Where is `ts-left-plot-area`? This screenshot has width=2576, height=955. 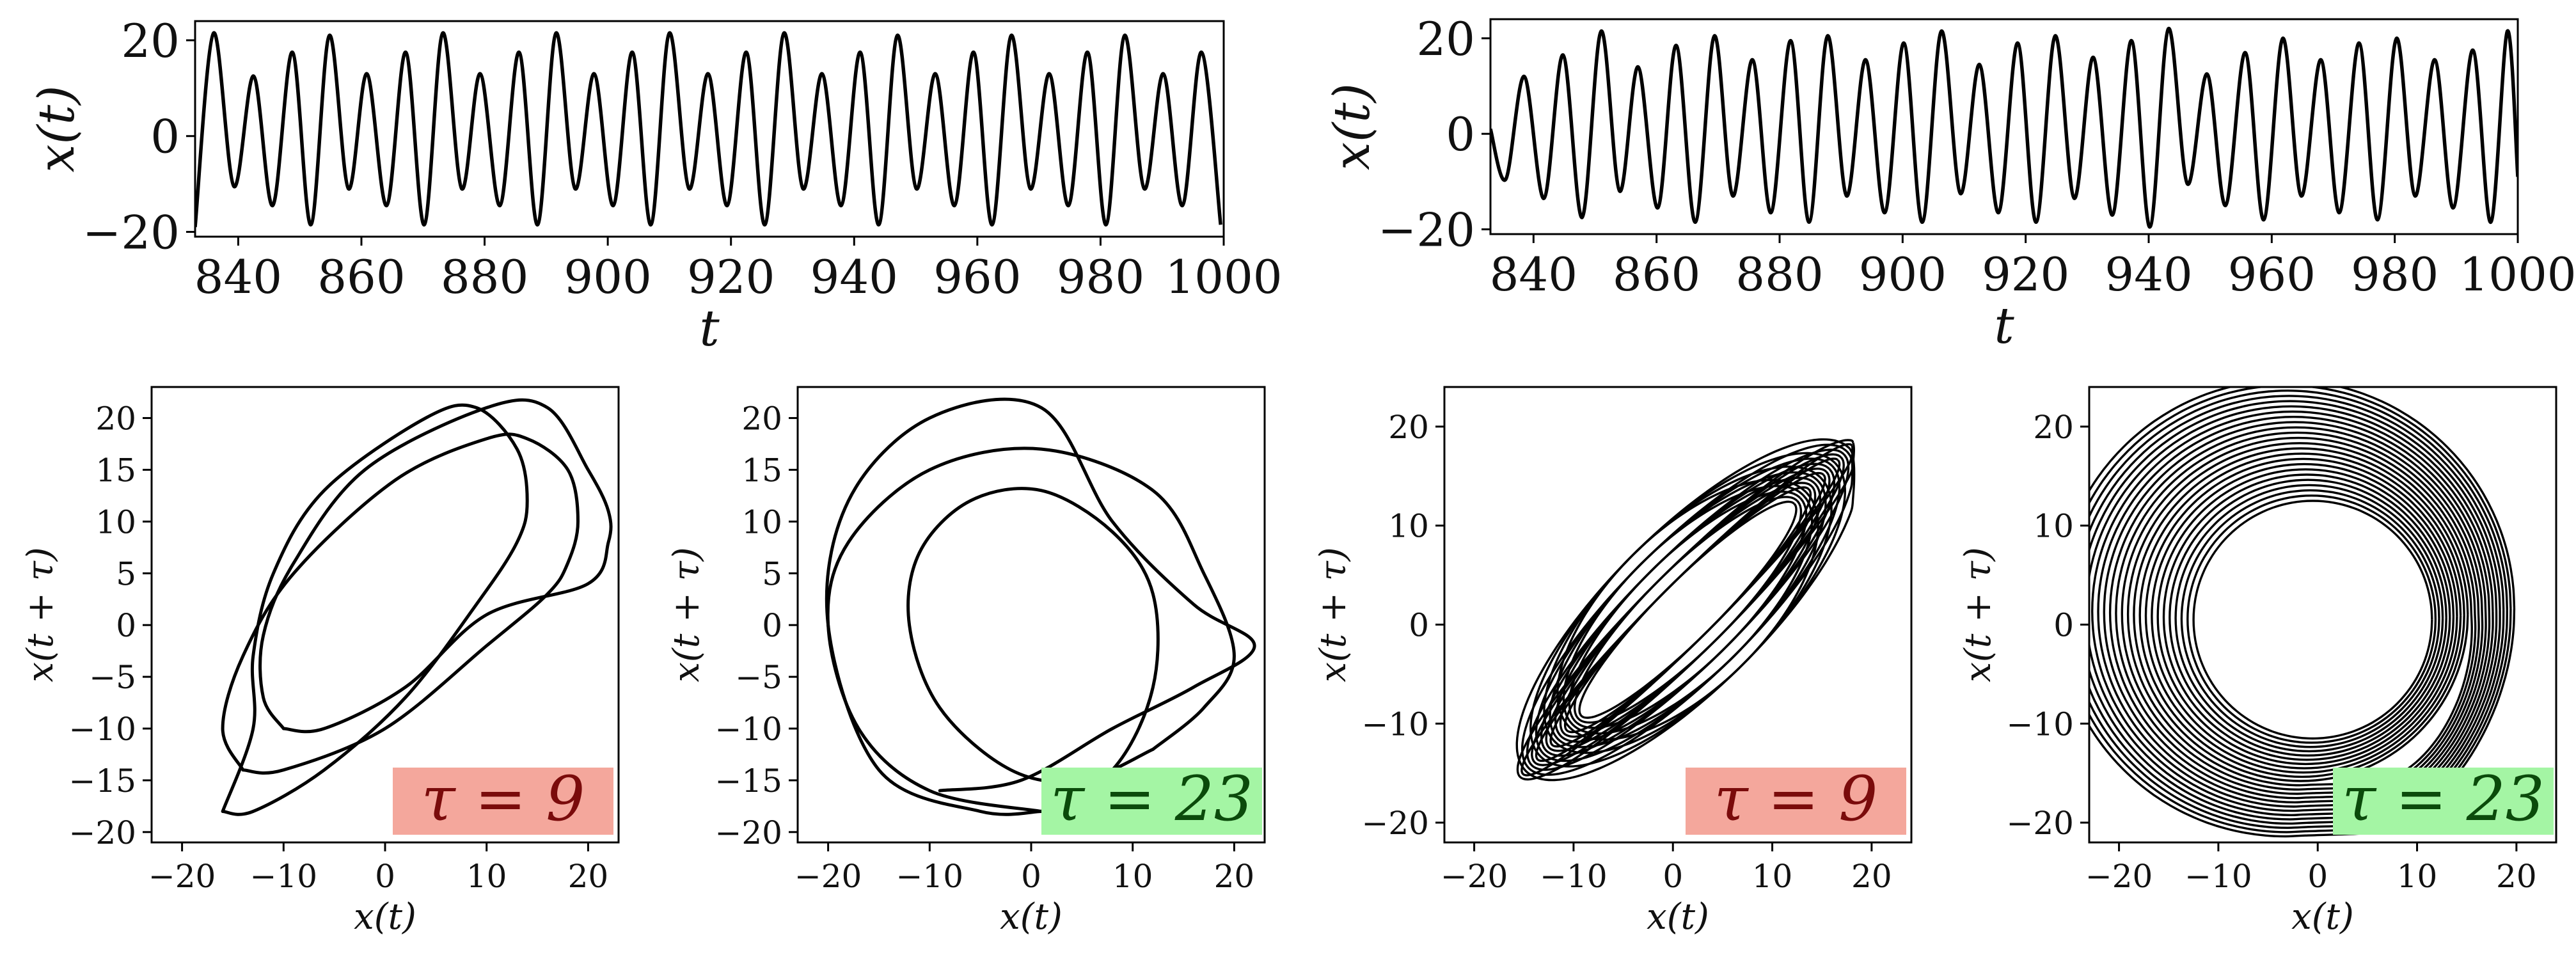 ts-left-plot-area is located at coordinates (708, 129).